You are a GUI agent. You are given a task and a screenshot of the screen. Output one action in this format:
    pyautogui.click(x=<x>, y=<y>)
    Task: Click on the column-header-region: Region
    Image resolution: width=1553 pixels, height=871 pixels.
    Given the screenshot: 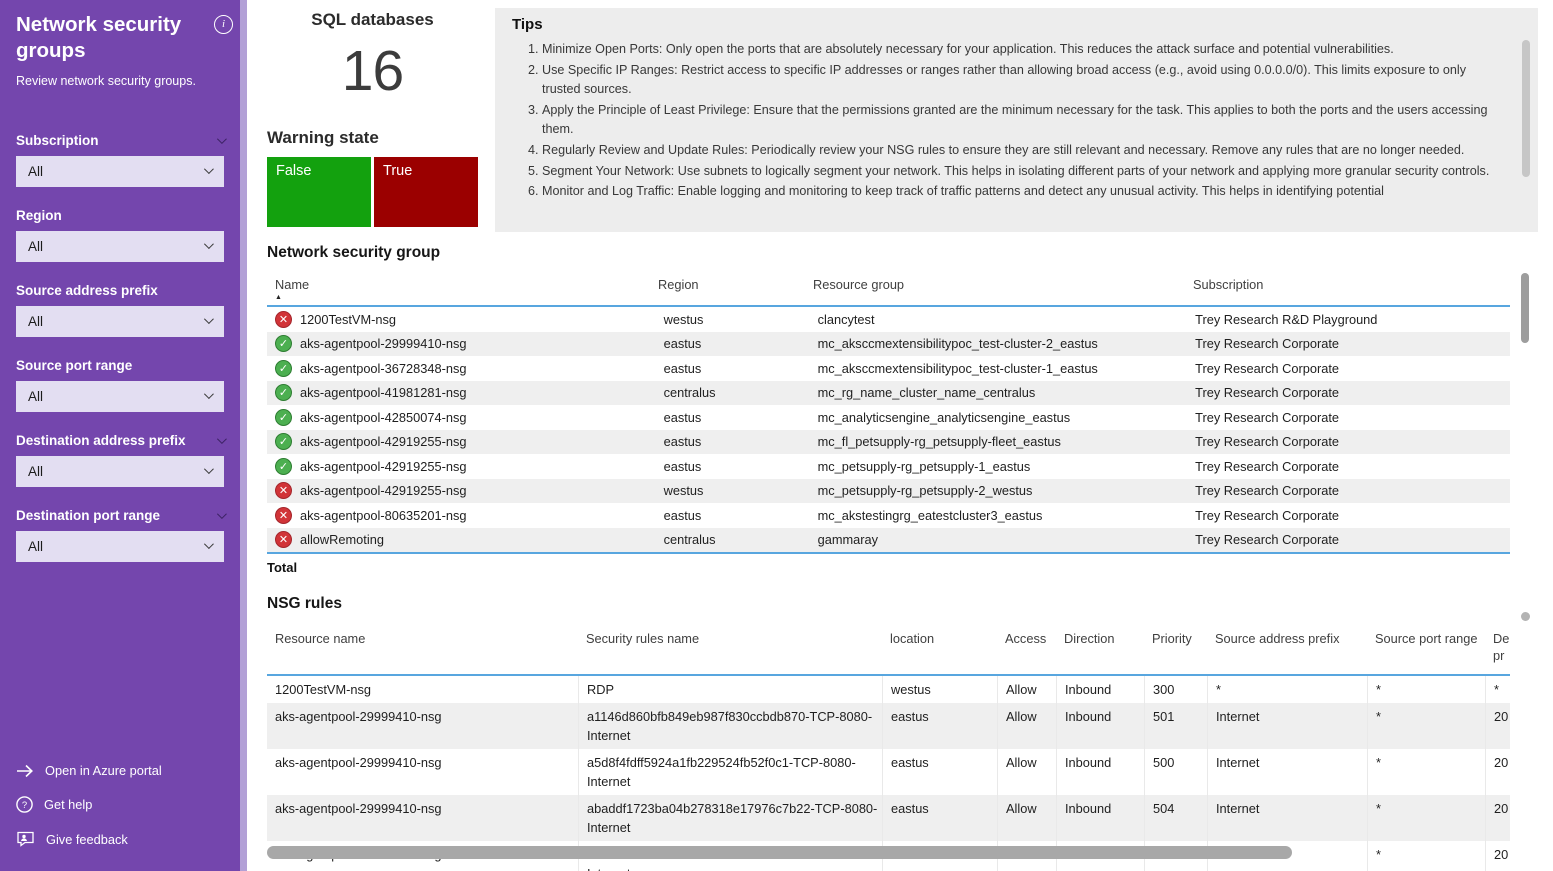 What is the action you would take?
    pyautogui.click(x=678, y=284)
    